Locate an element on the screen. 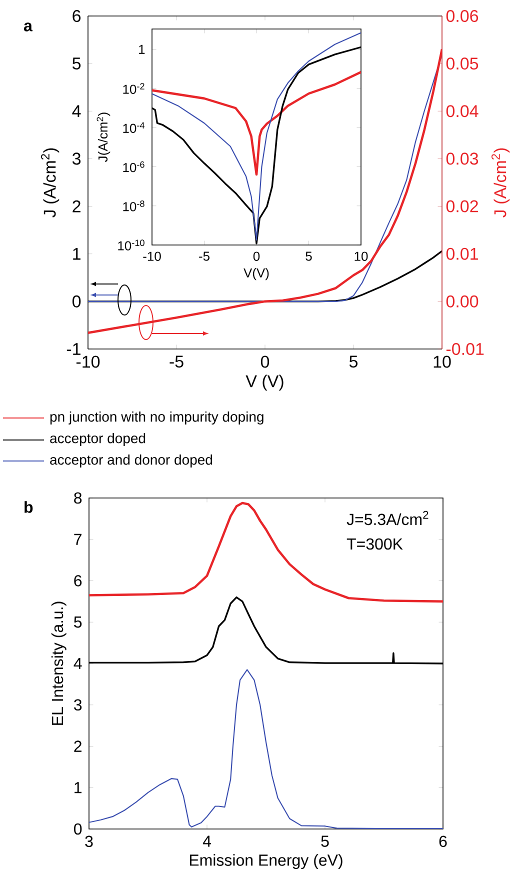  y2-tick-label: 0.03 is located at coordinates (462, 158).